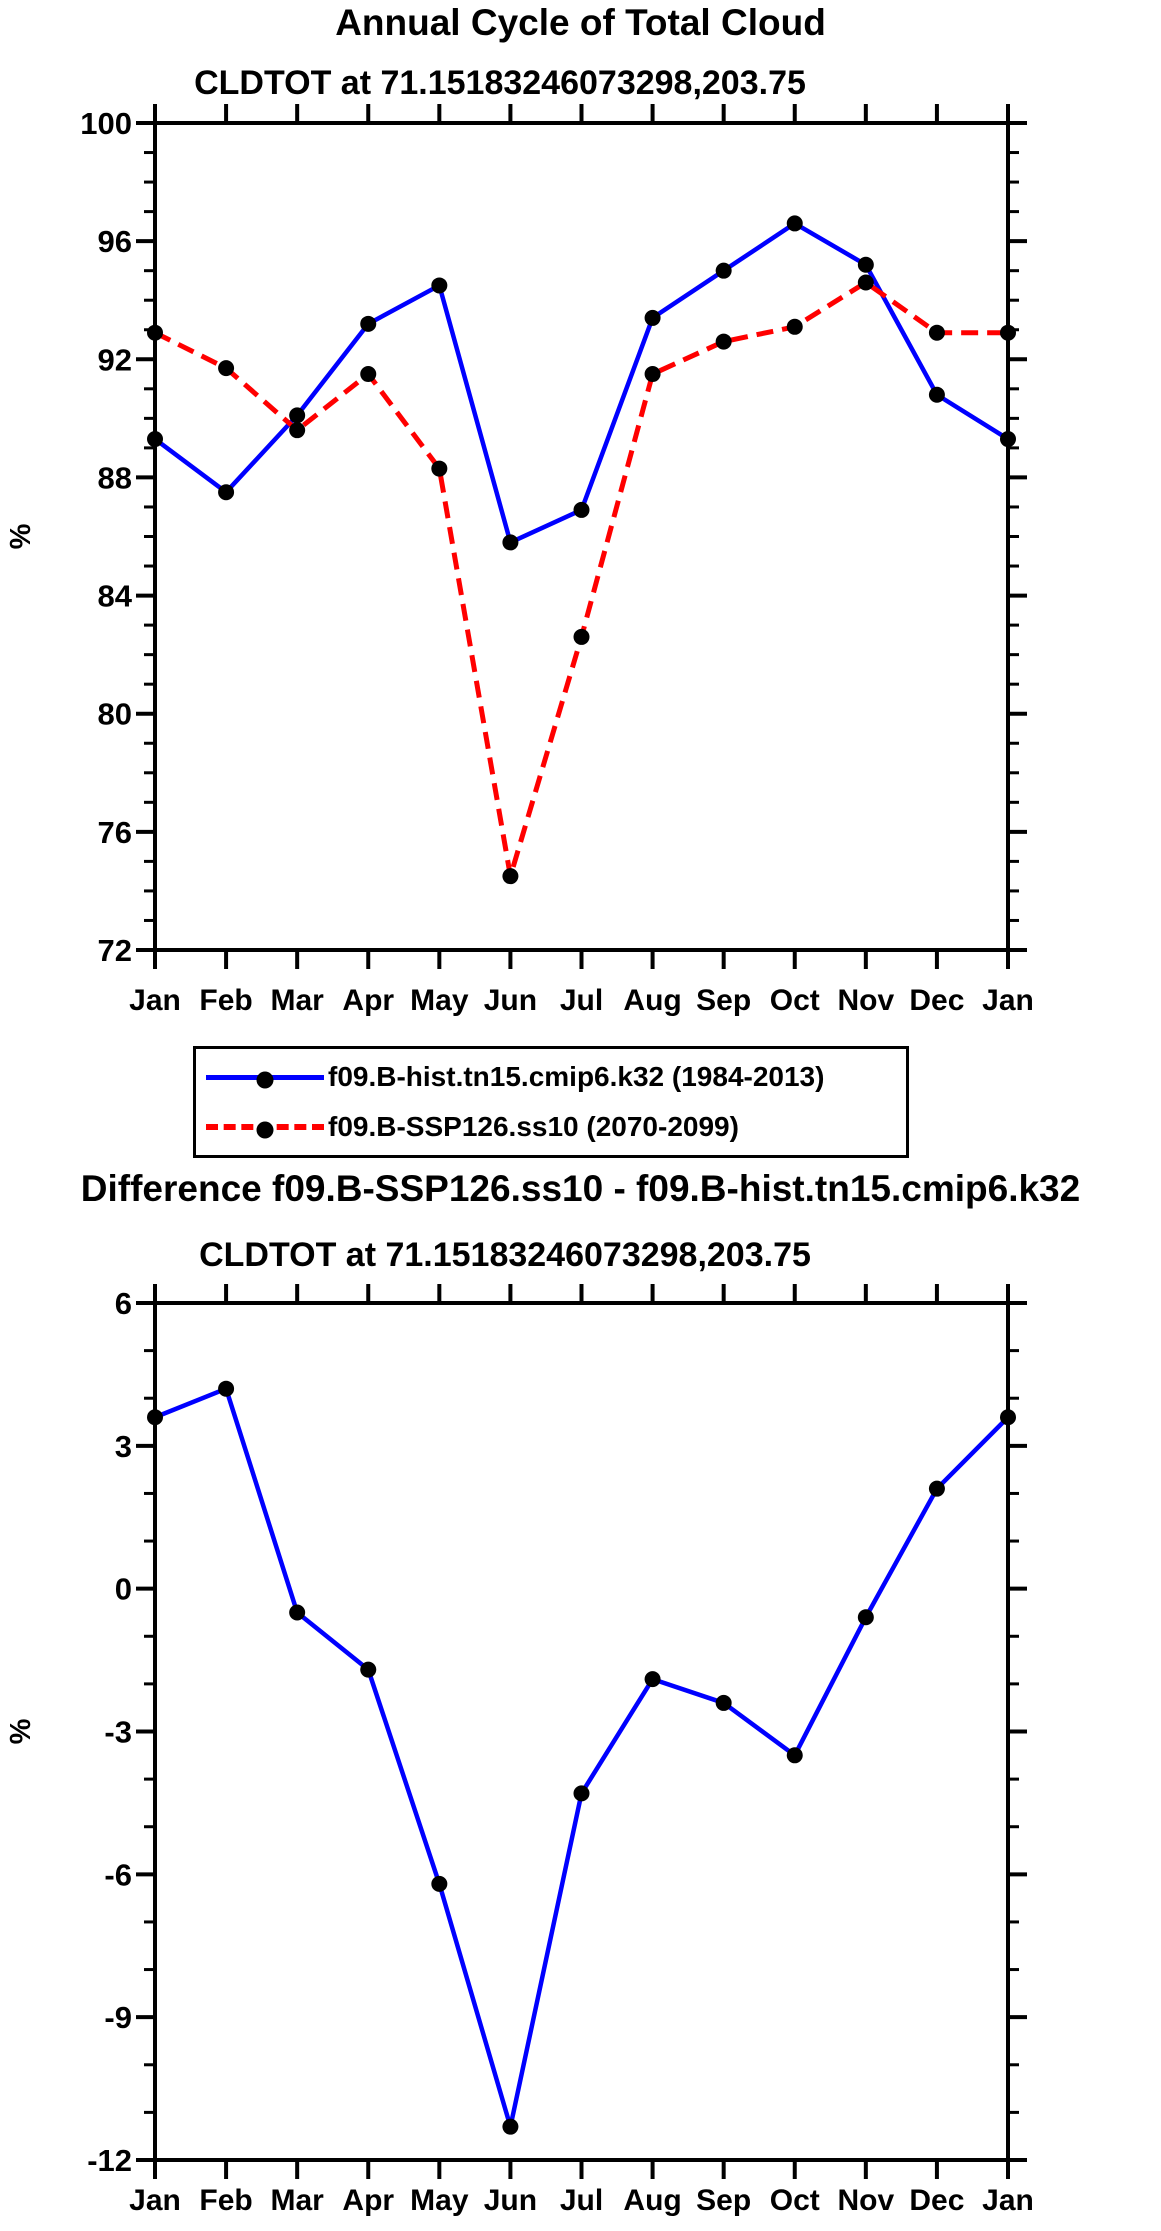 Image resolution: width=1161 pixels, height=2231 pixels. I want to click on chart2-ytick-label: -6, so click(118, 1874).